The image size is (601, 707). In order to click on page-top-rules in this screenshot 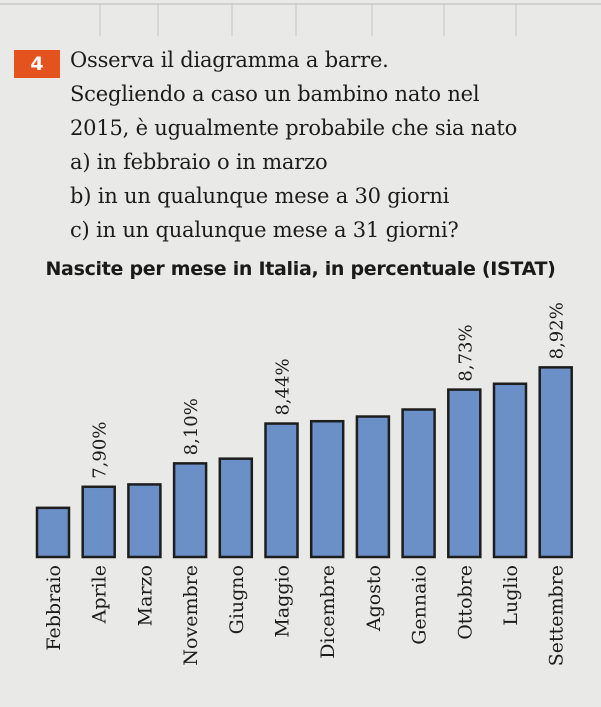, I will do `click(300, 19)`.